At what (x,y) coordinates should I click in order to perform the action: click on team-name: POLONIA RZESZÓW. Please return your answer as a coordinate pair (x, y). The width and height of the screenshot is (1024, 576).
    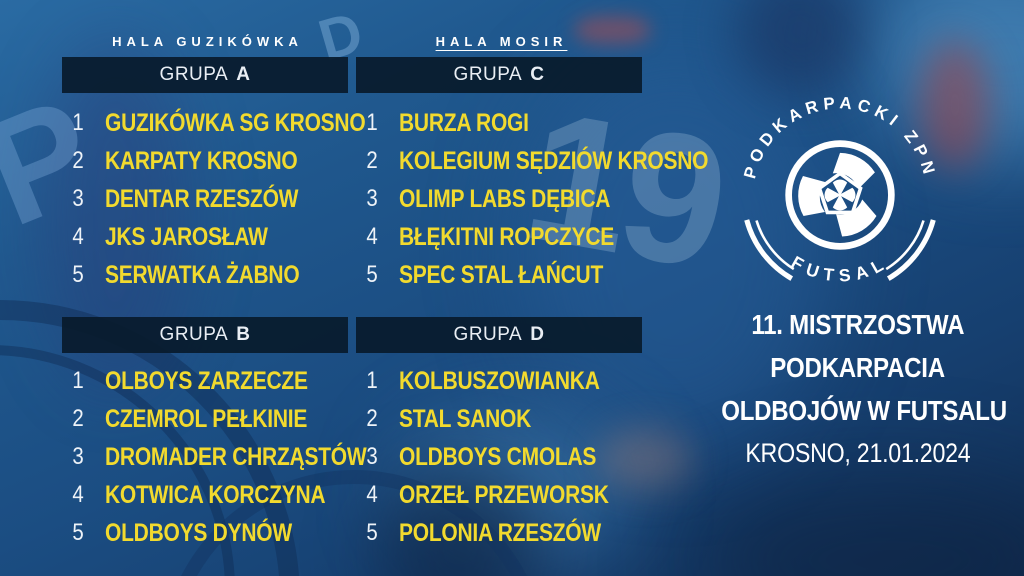
    Looking at the image, I should click on (500, 532).